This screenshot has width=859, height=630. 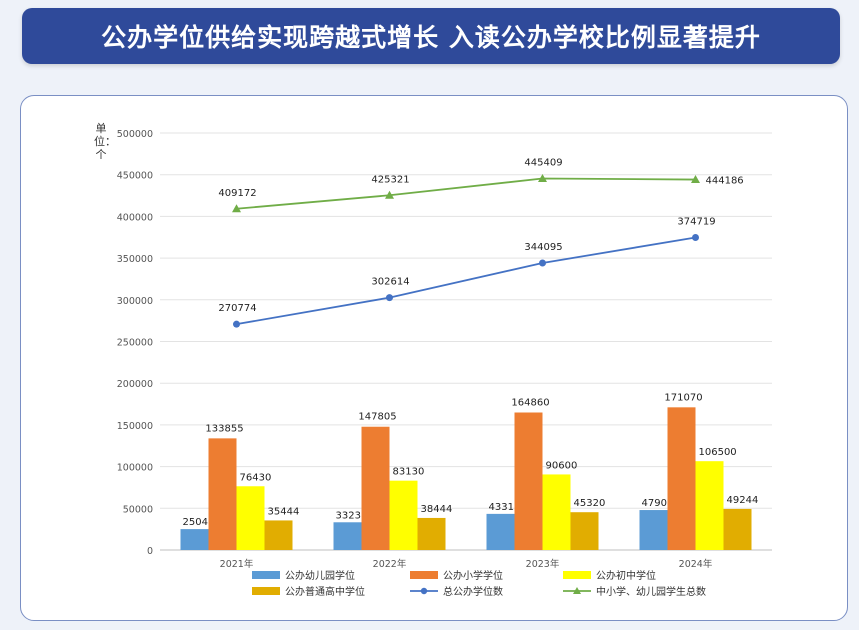 I want to click on page-title: 公办学位供给实现跨越式增长 入读公办学校比例显著提升, so click(x=431, y=37).